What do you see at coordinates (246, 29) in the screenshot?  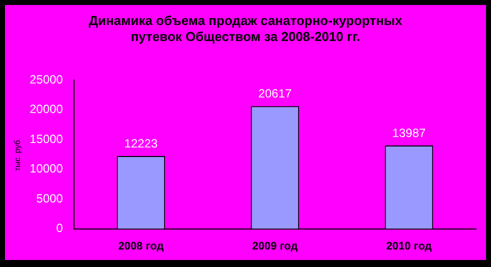 I see `chart-title: Динамика объема продаж санаторно-курортных путевок Обществом за 2008-2010 гг.` at bounding box center [246, 29].